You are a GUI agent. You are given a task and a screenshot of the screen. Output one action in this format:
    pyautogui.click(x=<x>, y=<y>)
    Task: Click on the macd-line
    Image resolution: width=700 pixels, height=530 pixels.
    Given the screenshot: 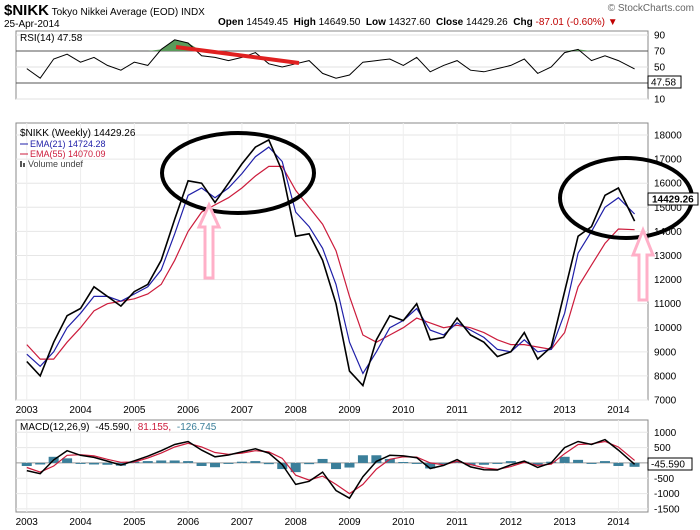 What is the action you would take?
    pyautogui.click(x=331, y=469)
    